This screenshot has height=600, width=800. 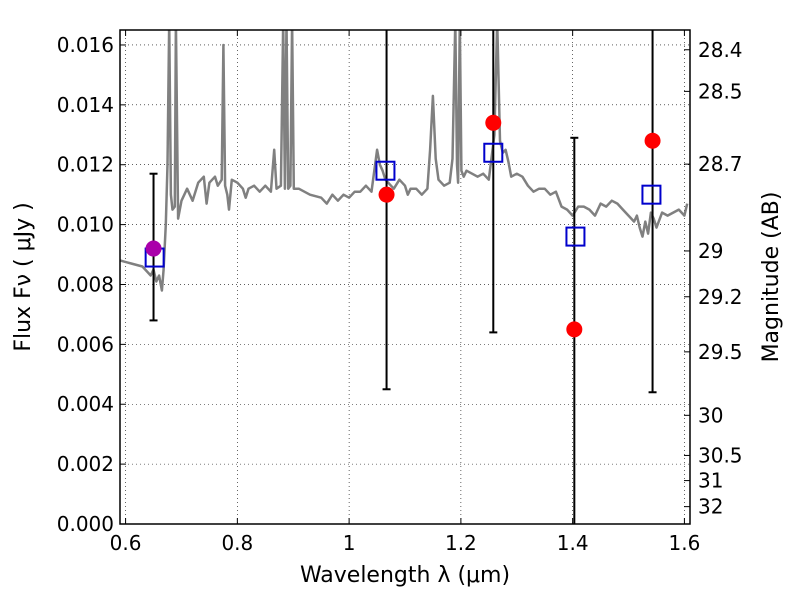 What do you see at coordinates (23, 276) in the screenshot?
I see `y-axis-label-left: Flux Fν ( μJy )` at bounding box center [23, 276].